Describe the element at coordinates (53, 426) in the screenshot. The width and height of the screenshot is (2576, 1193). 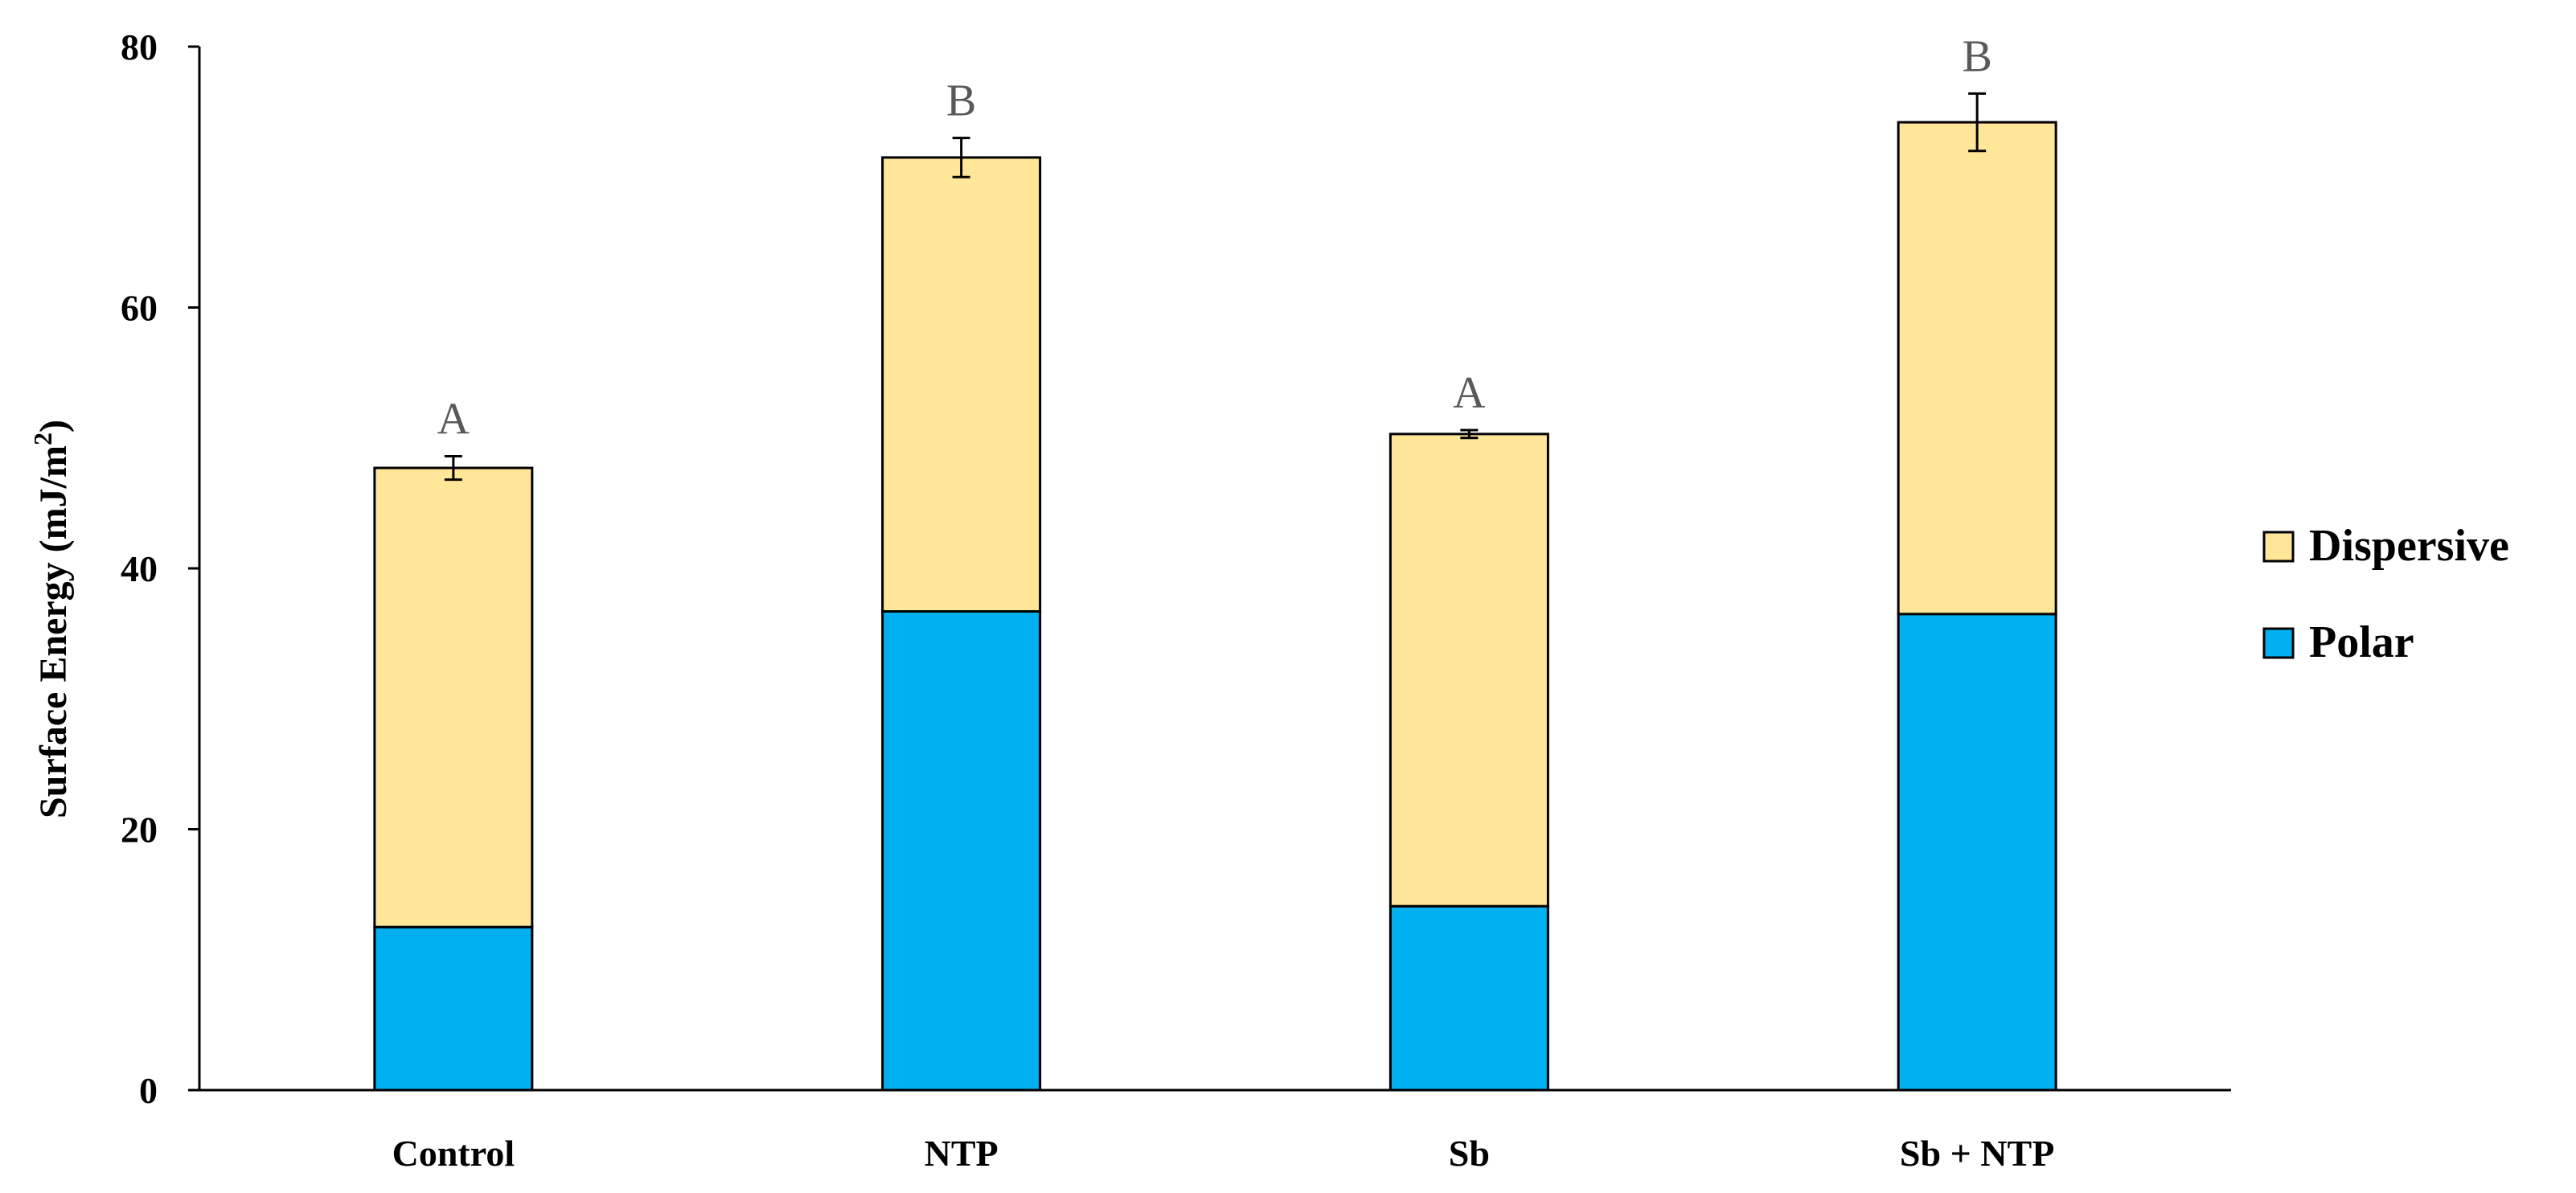
I see `y-axis-title-close: )` at that location.